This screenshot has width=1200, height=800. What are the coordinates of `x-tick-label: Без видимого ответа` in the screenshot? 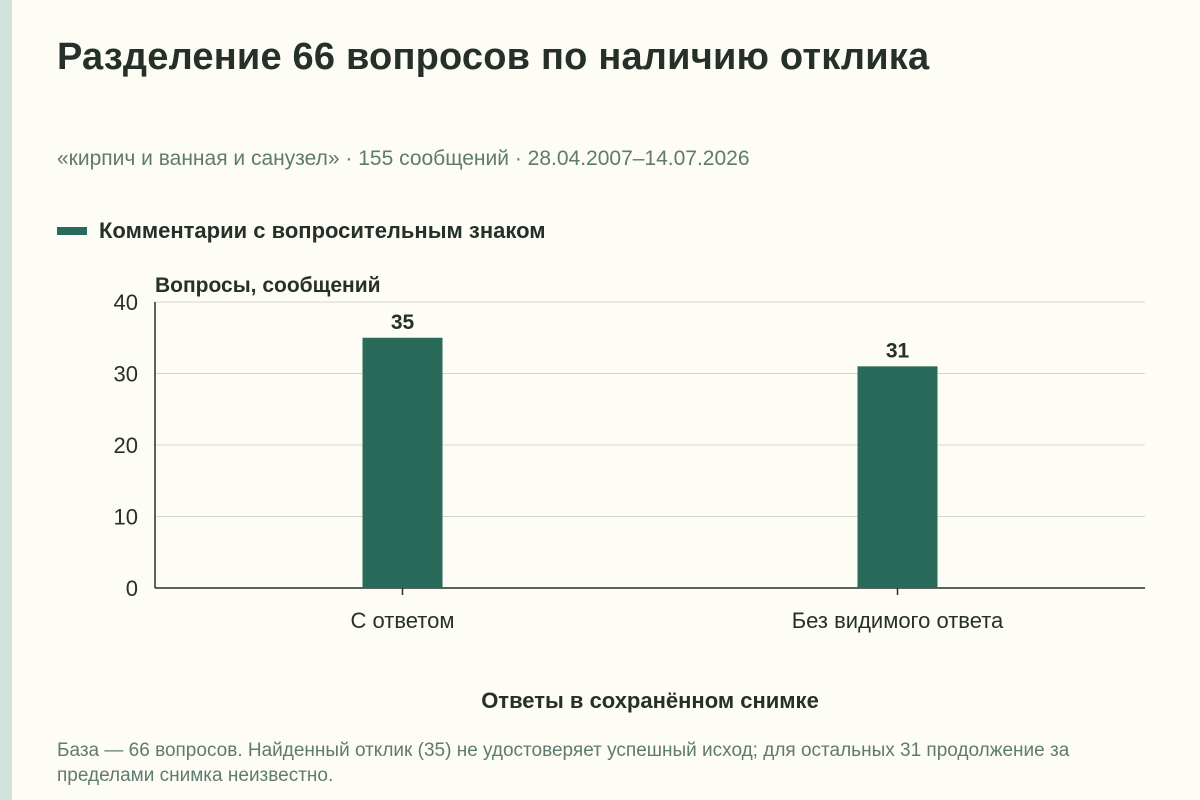 It's located at (898, 620).